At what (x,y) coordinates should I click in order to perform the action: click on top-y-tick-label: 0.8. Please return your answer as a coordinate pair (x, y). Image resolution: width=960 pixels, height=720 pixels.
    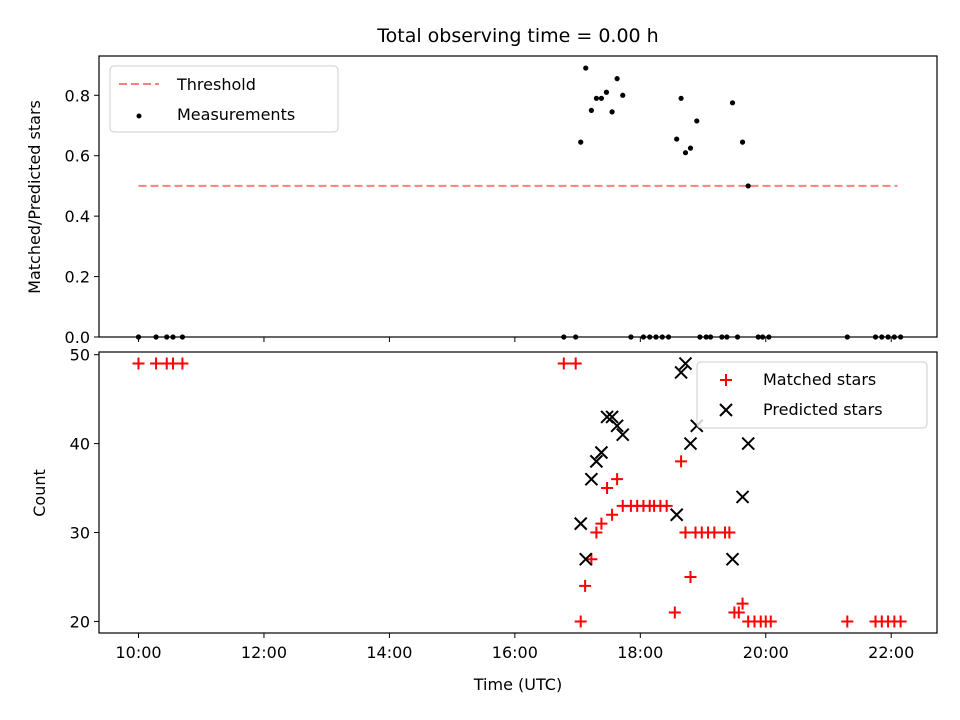
    Looking at the image, I should click on (77, 95).